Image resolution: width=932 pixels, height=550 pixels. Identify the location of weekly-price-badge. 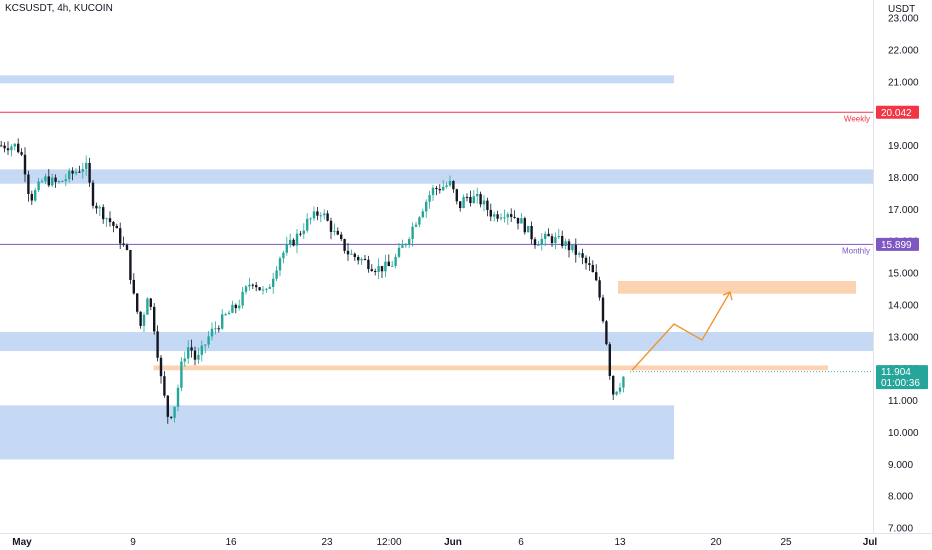
(897, 112).